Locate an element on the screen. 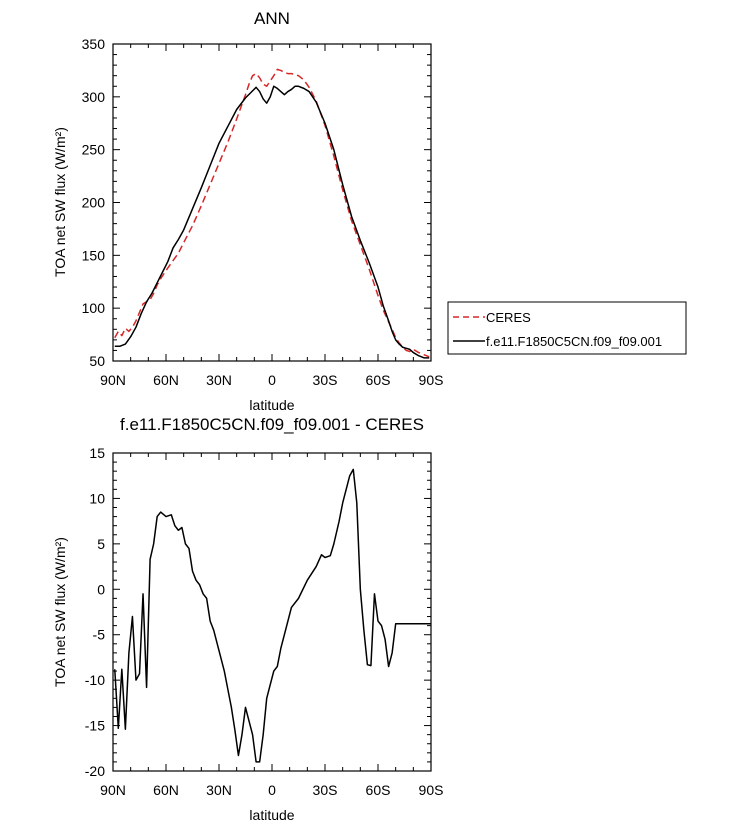 The image size is (733, 827). lower-x-tick-label: 0 is located at coordinates (272, 790).